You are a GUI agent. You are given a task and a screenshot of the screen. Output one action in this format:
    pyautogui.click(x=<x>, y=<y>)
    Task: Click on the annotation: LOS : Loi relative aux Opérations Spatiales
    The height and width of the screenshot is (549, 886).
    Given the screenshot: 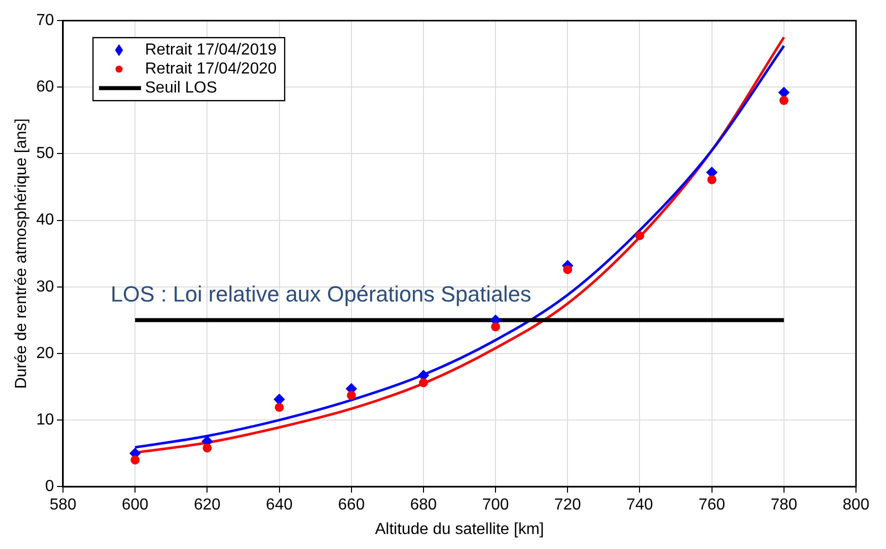 What is the action you would take?
    pyautogui.click(x=321, y=294)
    